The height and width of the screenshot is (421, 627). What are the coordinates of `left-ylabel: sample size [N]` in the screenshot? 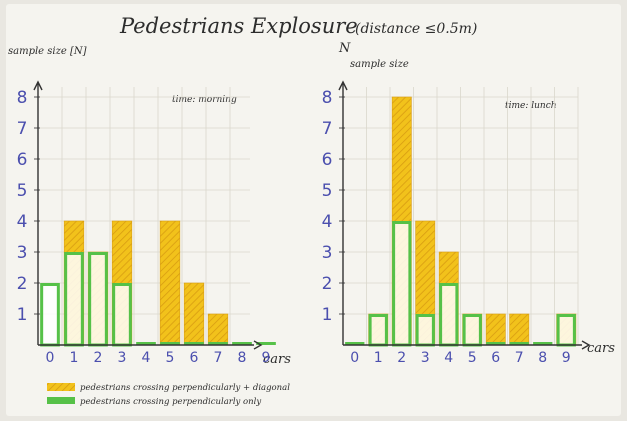 It's located at (47, 51).